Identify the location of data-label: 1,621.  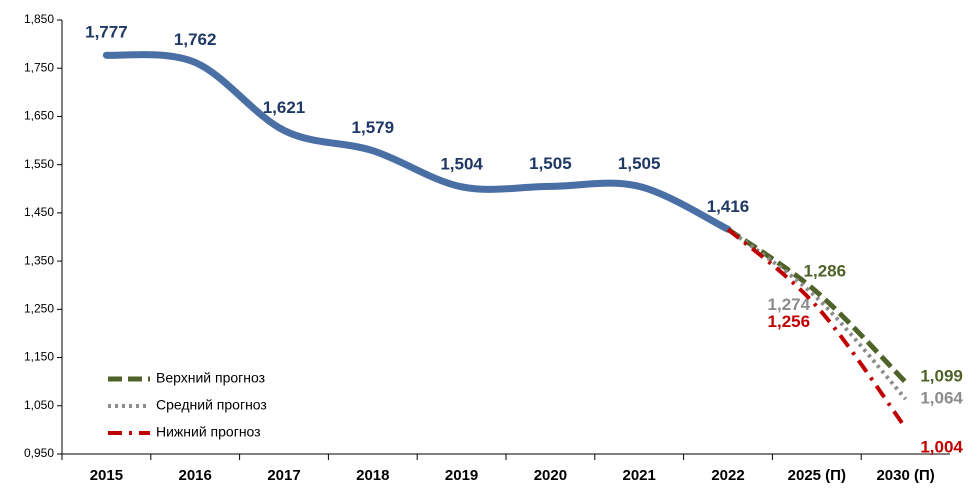
(284, 107).